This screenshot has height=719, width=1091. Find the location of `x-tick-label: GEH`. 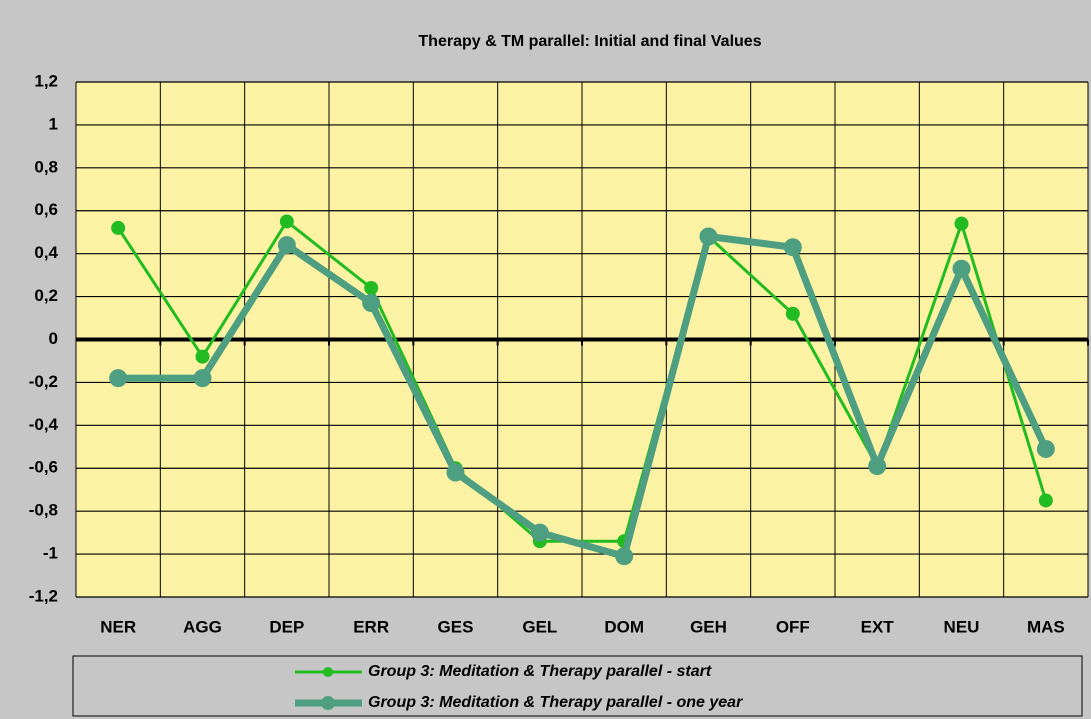

x-tick-label: GEH is located at coordinates (708, 626).